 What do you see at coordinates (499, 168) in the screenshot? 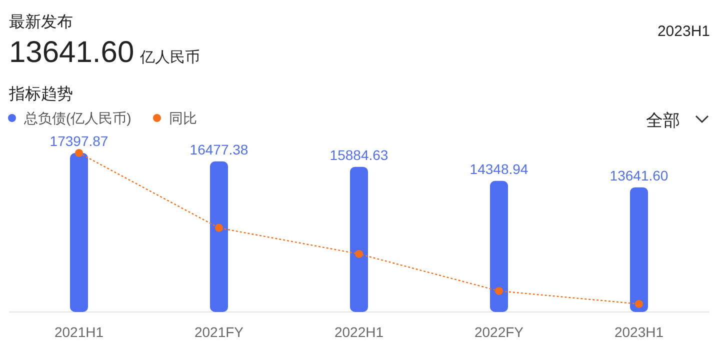
I see `data-label: 14348.94` at bounding box center [499, 168].